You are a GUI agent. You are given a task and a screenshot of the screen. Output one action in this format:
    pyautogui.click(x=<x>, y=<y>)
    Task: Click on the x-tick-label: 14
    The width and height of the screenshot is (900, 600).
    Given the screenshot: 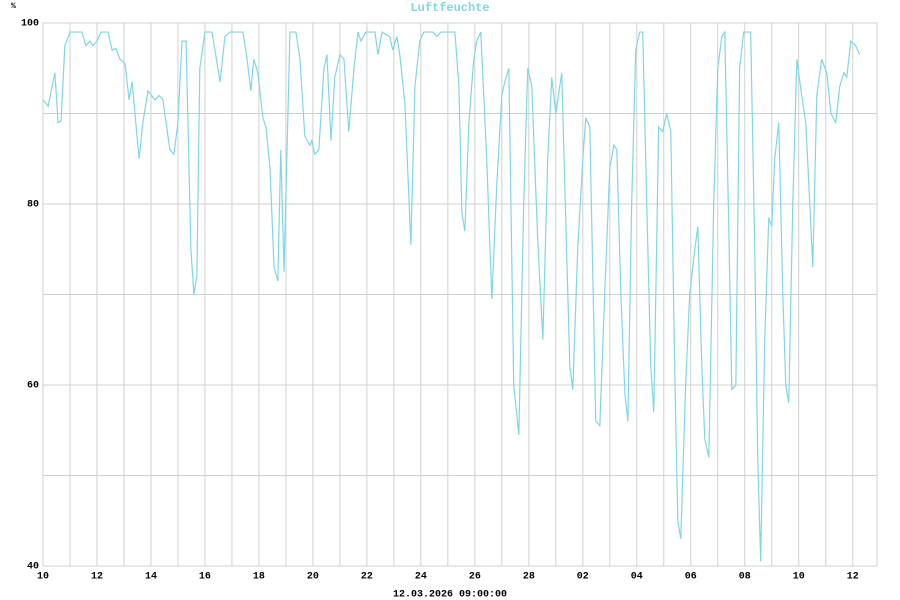 What is the action you would take?
    pyautogui.click(x=151, y=577)
    